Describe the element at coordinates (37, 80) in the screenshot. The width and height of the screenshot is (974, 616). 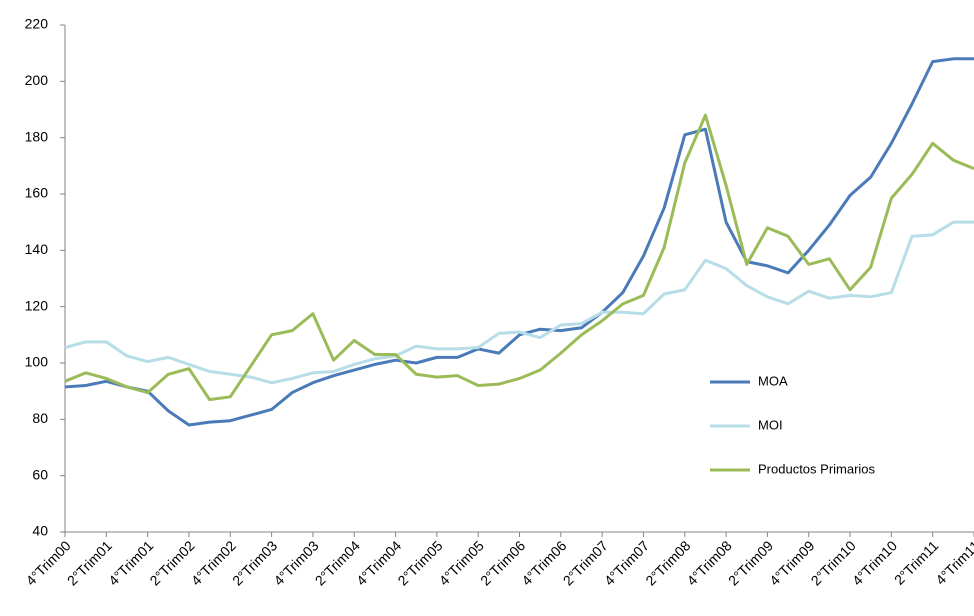
I see `y-tick-label: 200` at that location.